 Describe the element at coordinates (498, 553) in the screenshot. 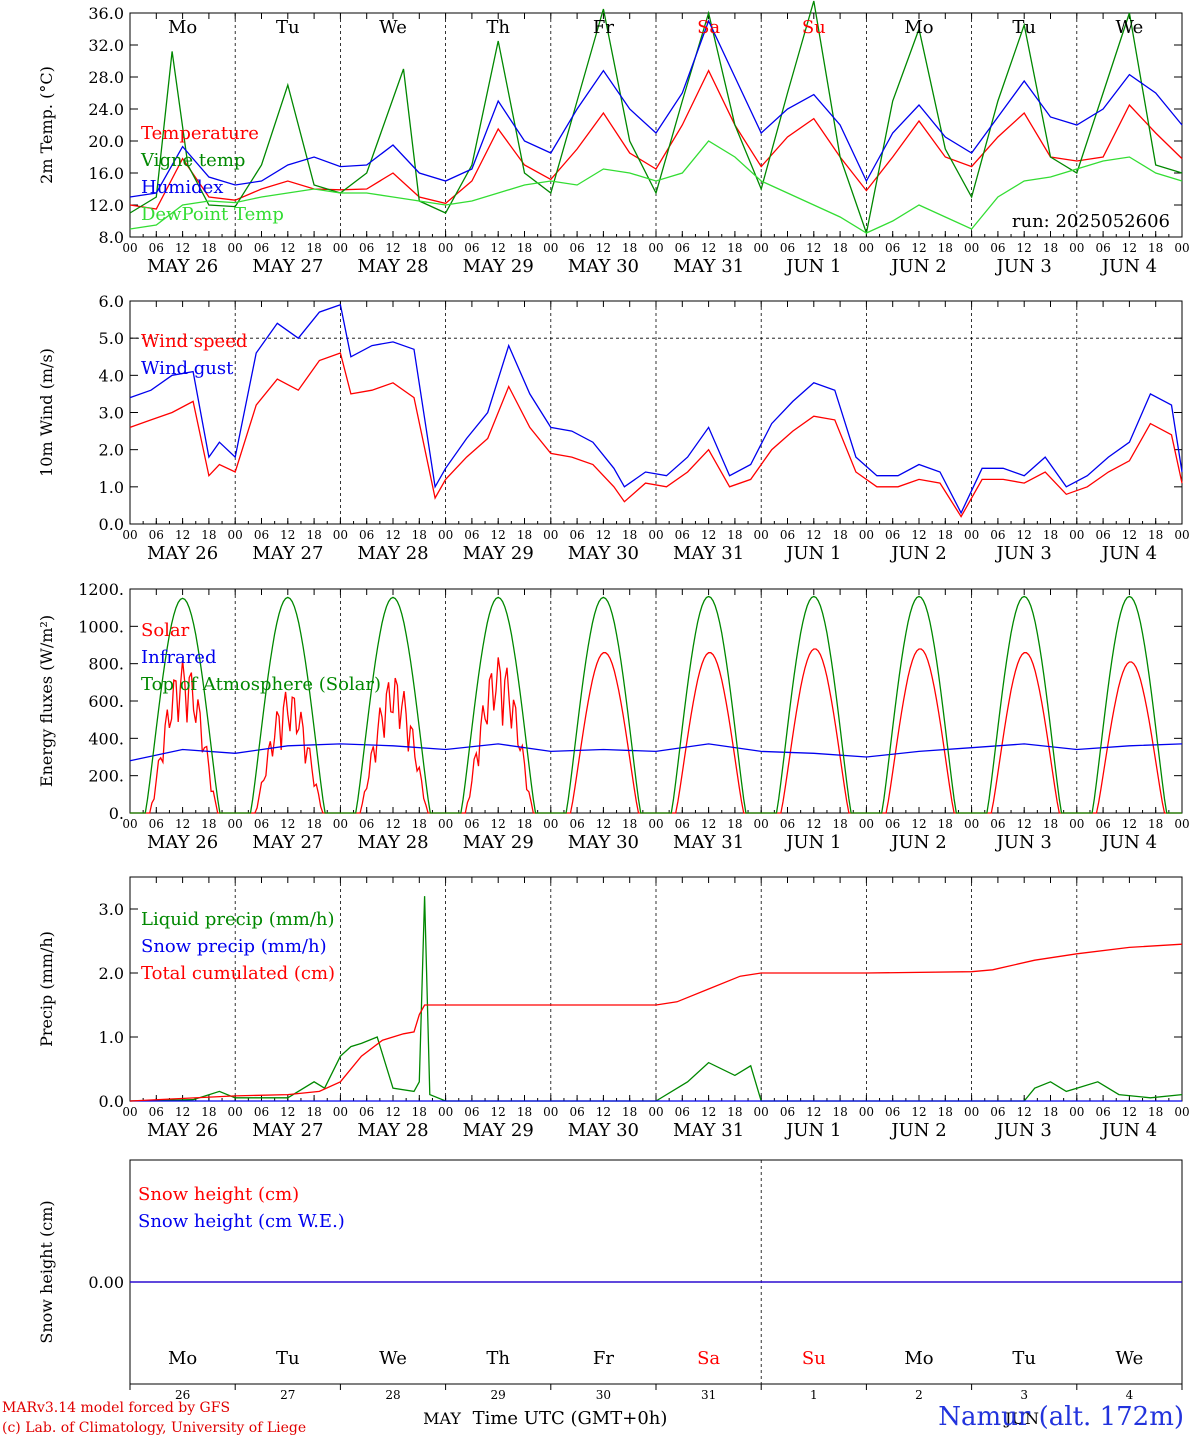

I see `date-label: MAY 29` at that location.